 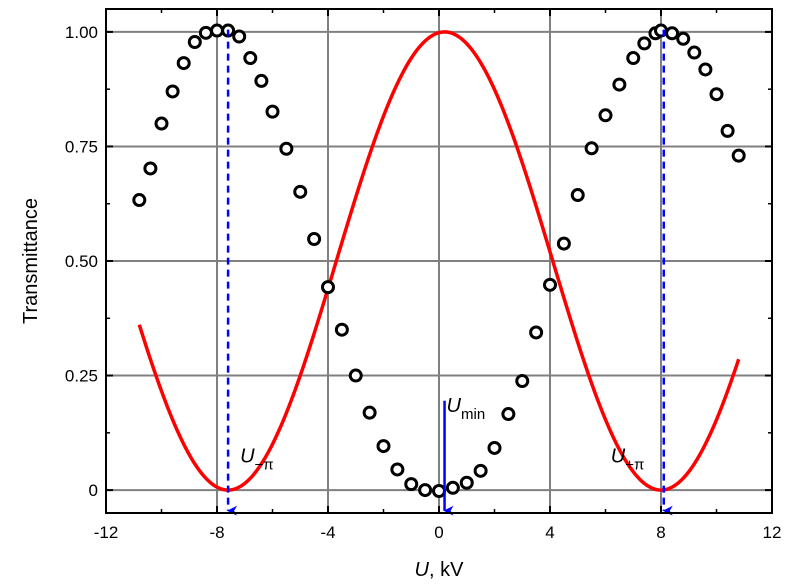 What do you see at coordinates (81, 261) in the screenshot?
I see `y-tick-label: 0.50` at bounding box center [81, 261].